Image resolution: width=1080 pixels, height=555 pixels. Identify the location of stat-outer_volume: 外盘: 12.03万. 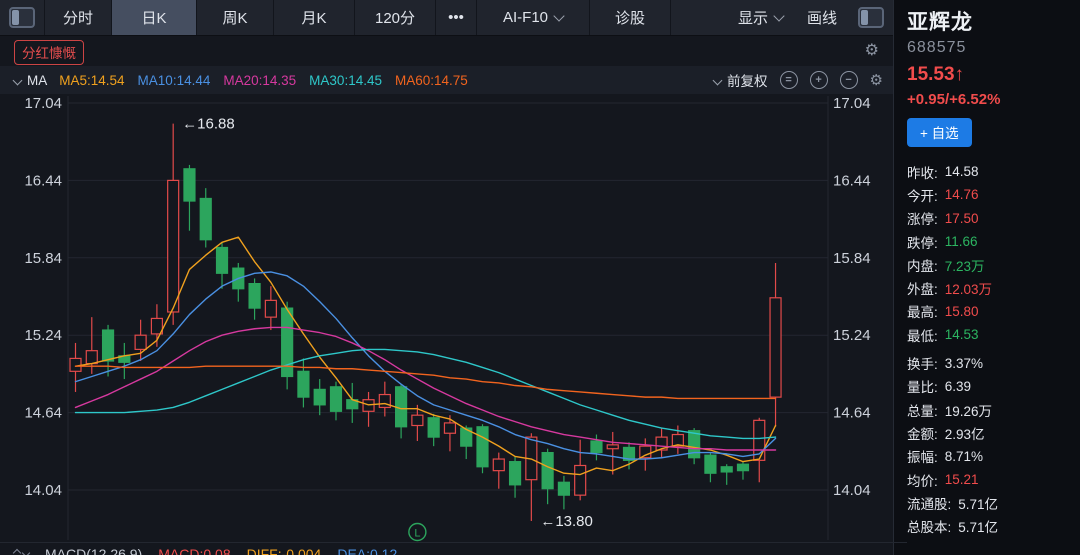
(987, 287).